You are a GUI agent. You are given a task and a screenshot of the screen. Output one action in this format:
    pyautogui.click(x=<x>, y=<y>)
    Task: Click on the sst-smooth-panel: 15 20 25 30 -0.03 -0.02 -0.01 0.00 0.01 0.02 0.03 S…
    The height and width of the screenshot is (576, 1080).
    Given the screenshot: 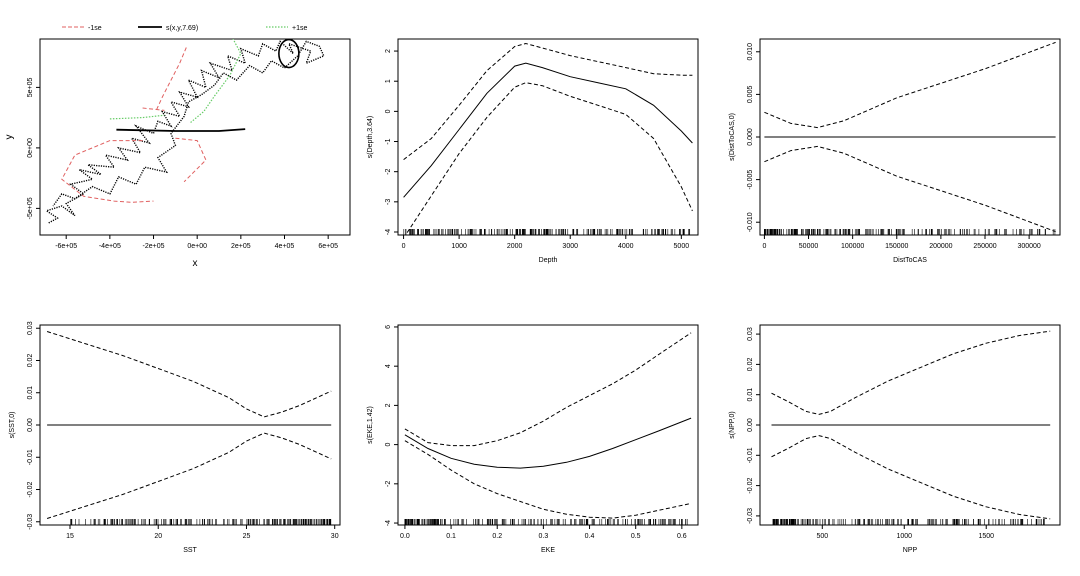 What is the action you would take?
    pyautogui.click(x=175, y=437)
    